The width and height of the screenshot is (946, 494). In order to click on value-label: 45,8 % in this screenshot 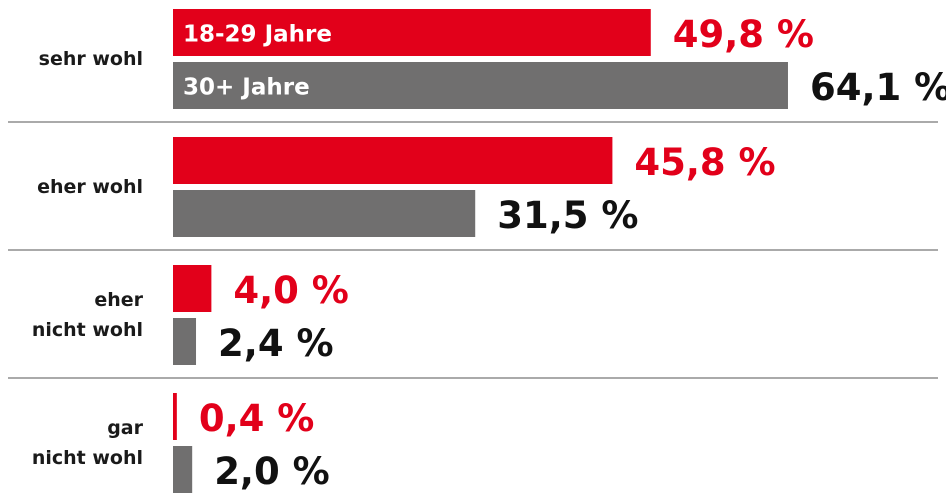, I will do `click(704, 162)`.